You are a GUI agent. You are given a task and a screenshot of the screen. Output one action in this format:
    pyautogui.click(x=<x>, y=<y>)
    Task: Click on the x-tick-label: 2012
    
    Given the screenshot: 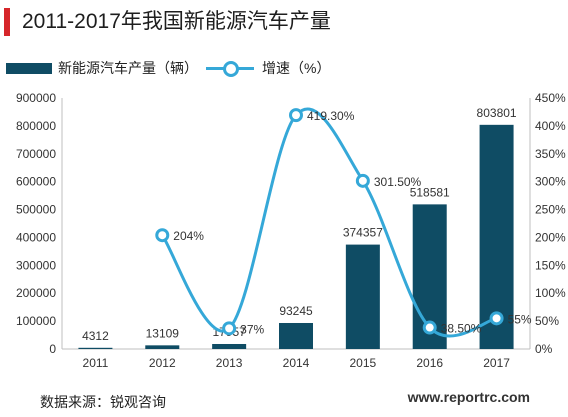 What is the action you would take?
    pyautogui.click(x=162, y=363)
    